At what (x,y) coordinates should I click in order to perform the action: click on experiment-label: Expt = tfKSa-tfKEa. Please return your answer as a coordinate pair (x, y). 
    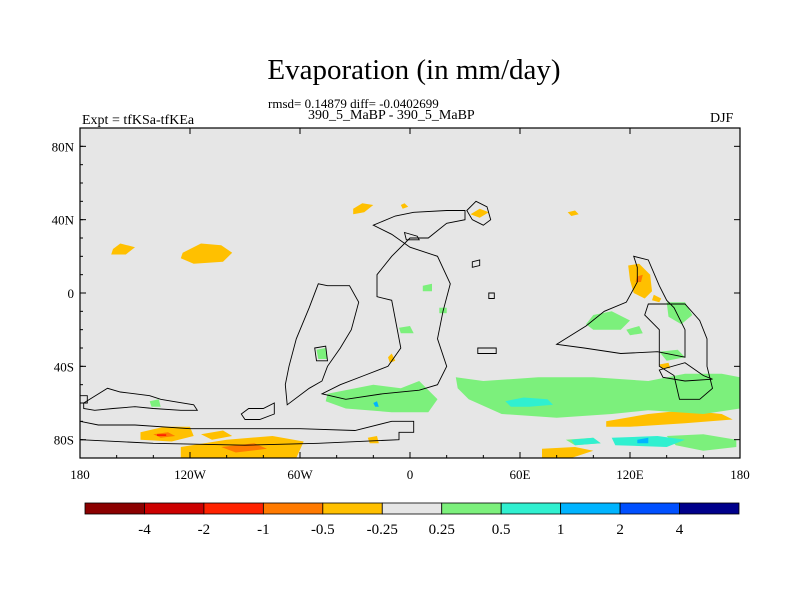
    Looking at the image, I should click on (138, 120).